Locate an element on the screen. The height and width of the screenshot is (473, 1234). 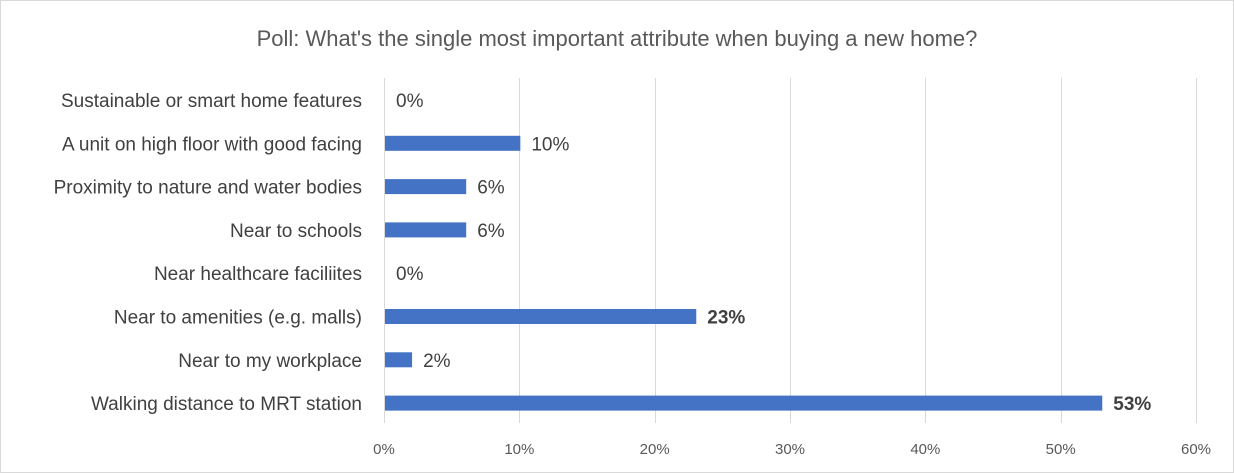
category-label: A unit on high floor with good facing is located at coordinates (212, 144).